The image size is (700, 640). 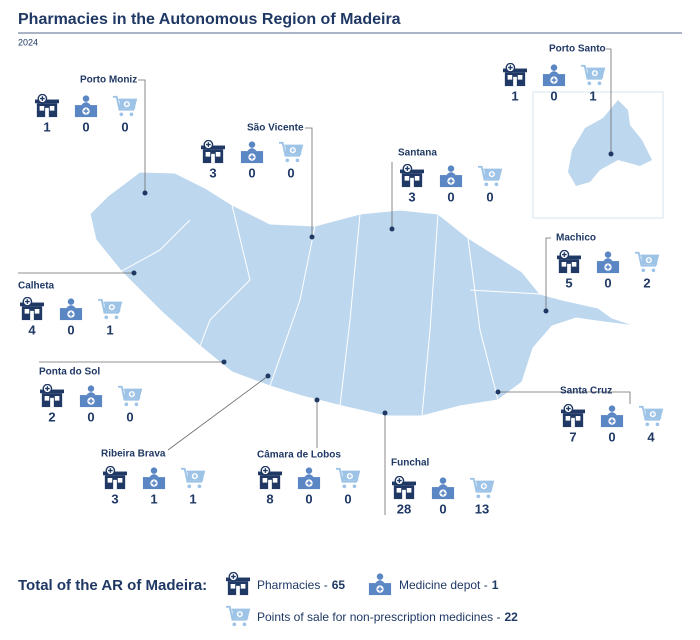 I want to click on porto-santo-island, so click(x=610, y=143).